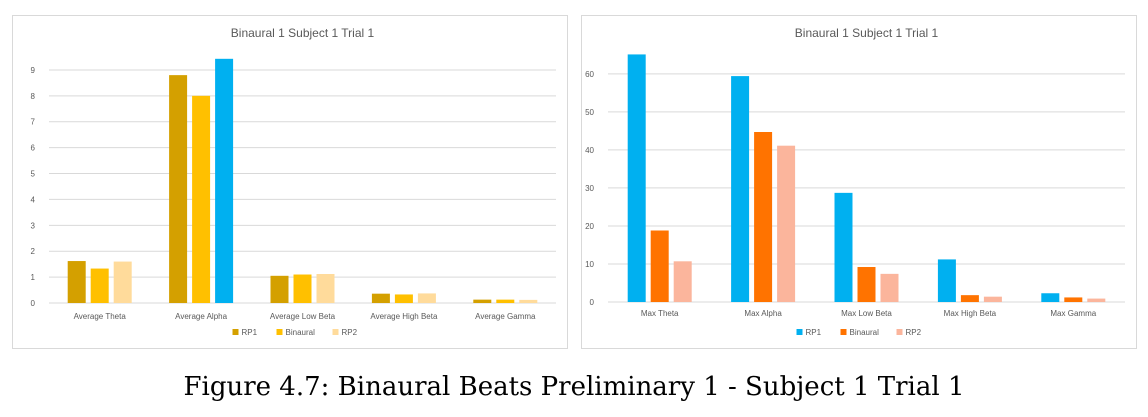  What do you see at coordinates (33, 225) in the screenshot?
I see `y-tick-label: 3` at bounding box center [33, 225].